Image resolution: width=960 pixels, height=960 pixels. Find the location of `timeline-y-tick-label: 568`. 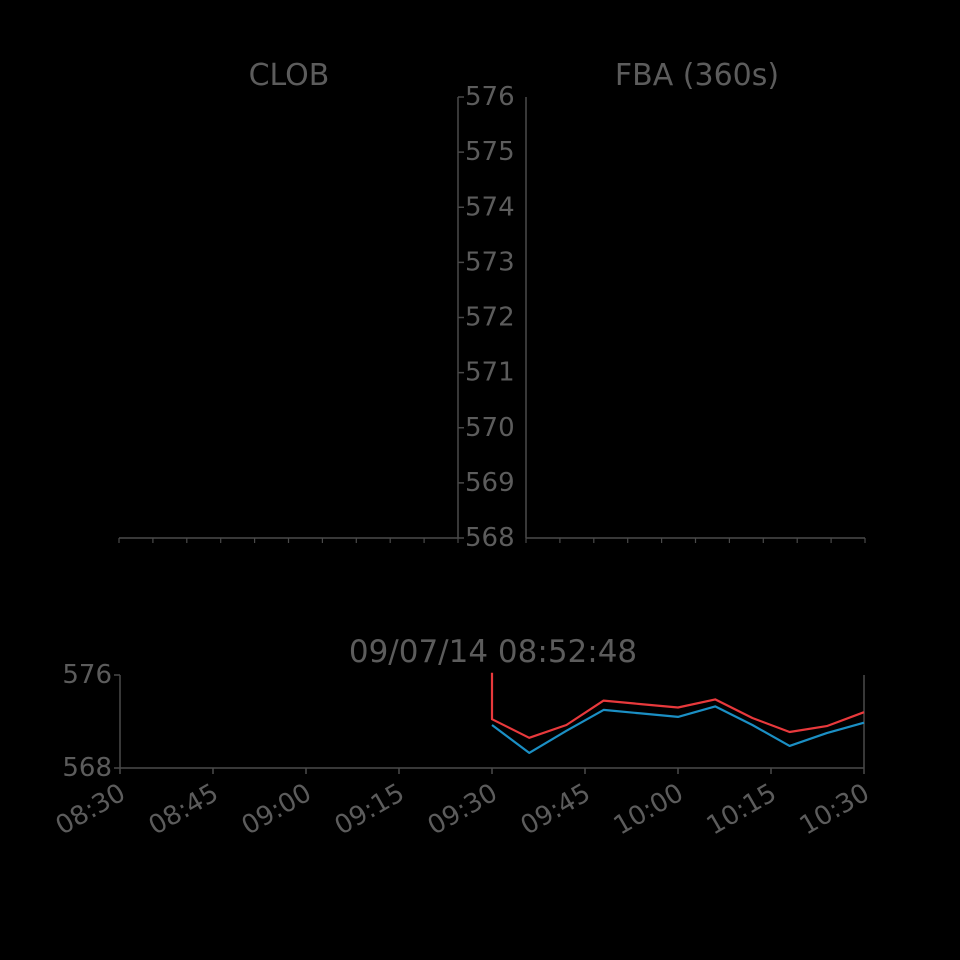

timeline-y-tick-label: 568 is located at coordinates (87, 768).